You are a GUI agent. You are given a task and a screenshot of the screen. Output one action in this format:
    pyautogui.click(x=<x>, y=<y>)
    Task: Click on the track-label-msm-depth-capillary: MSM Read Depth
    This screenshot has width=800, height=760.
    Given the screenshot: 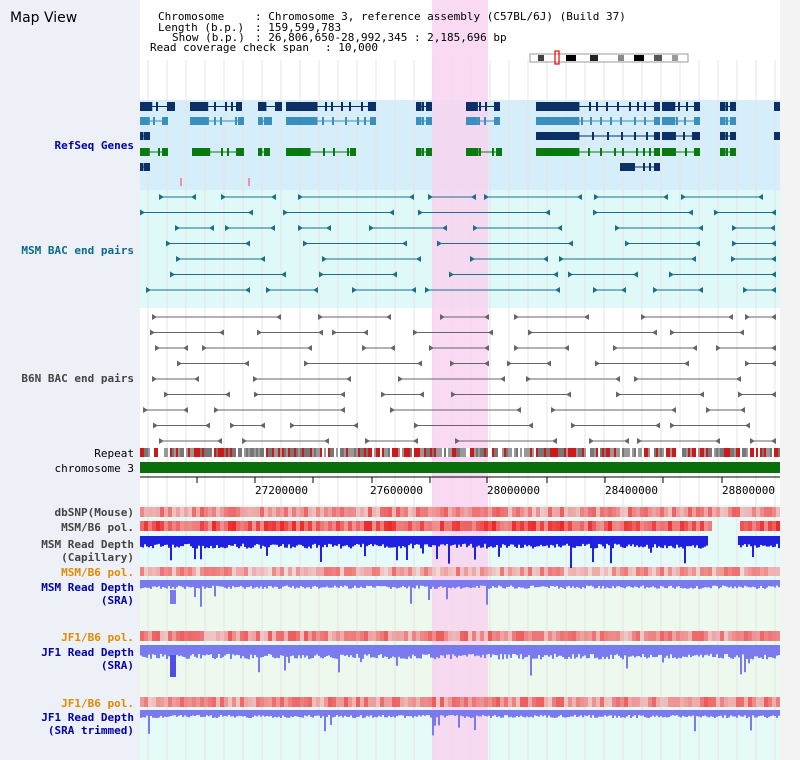 What is the action you would take?
    pyautogui.click(x=87, y=544)
    